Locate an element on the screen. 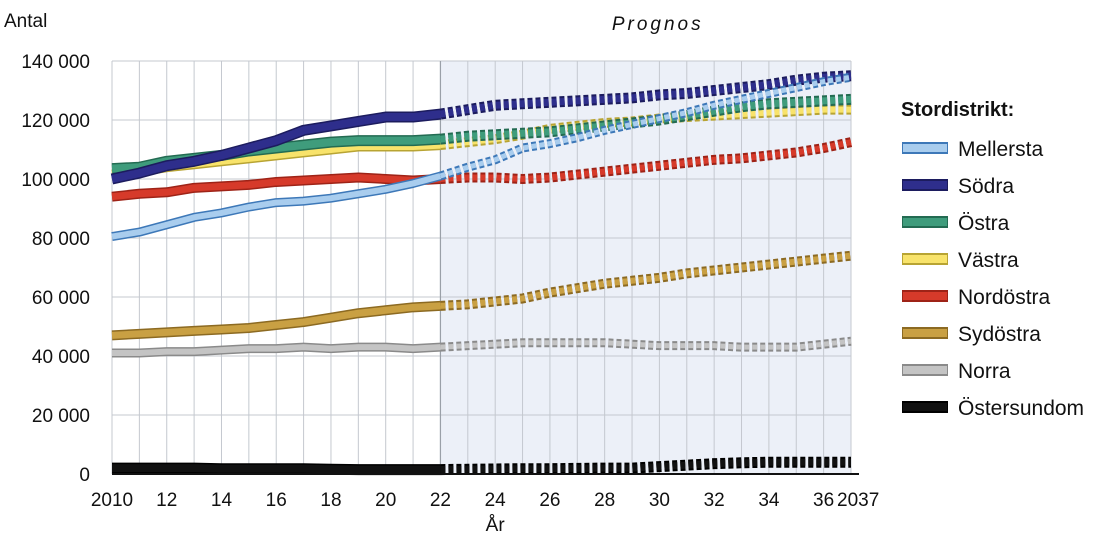 This screenshot has width=1116, height=537. x-axis-ticks: 2010 12 14 16 18 20 22 24 26 28 30 32 34 36 2037 is located at coordinates (485, 500).